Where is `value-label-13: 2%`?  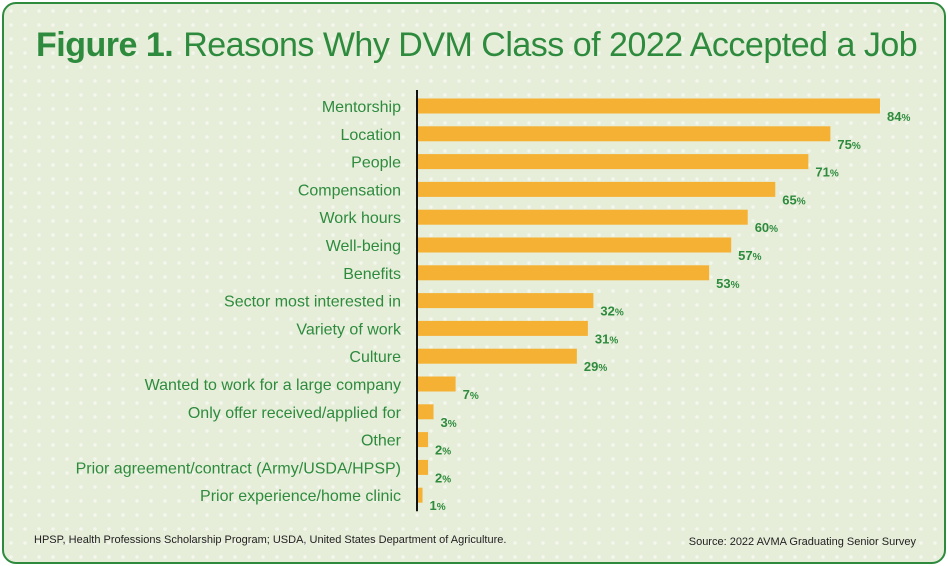
value-label-13: 2% is located at coordinates (443, 450).